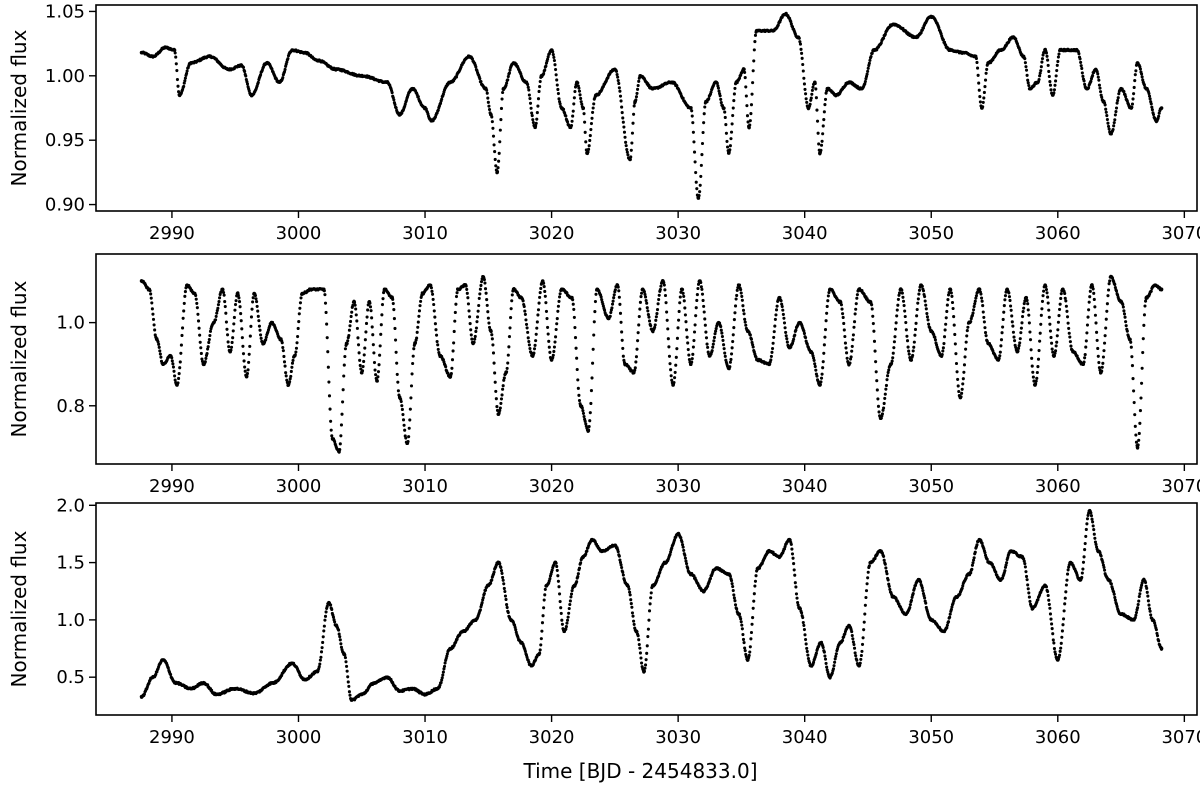  I want to click on x-tick-label: 2990, so click(172, 486).